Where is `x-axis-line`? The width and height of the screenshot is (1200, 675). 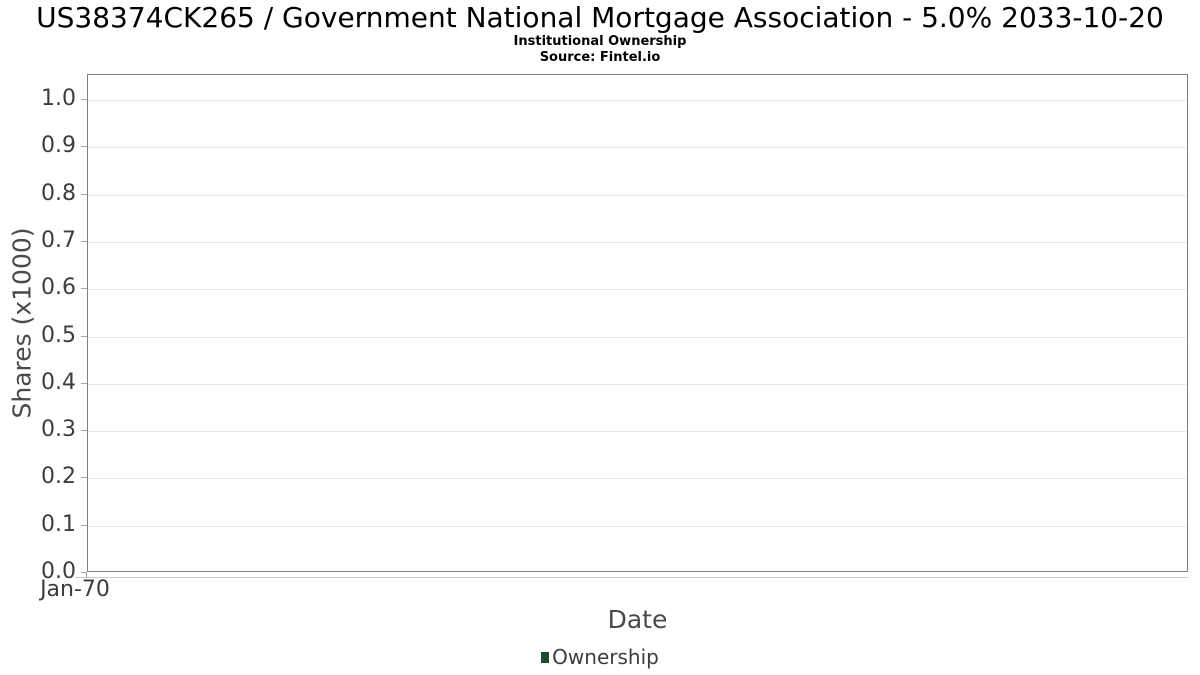 x-axis-line is located at coordinates (631, 577).